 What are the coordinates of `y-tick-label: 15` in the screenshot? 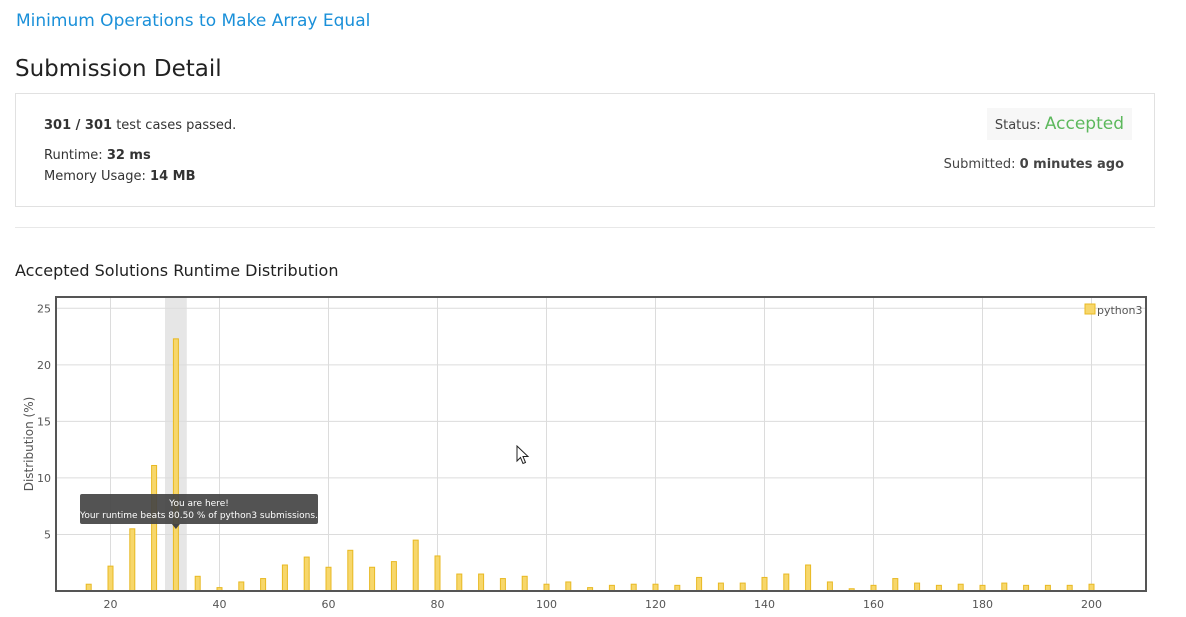 It's located at (44, 421).